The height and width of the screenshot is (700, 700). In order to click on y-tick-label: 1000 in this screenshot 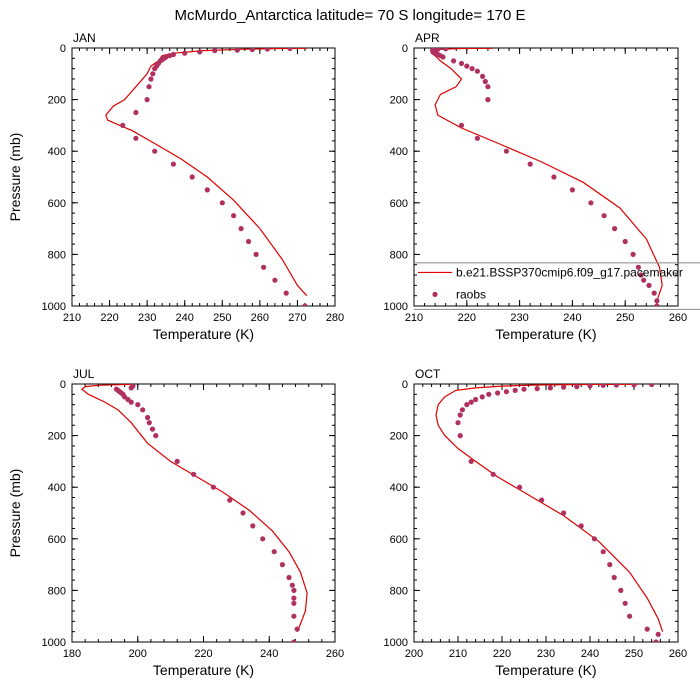, I will do `click(54, 307)`.